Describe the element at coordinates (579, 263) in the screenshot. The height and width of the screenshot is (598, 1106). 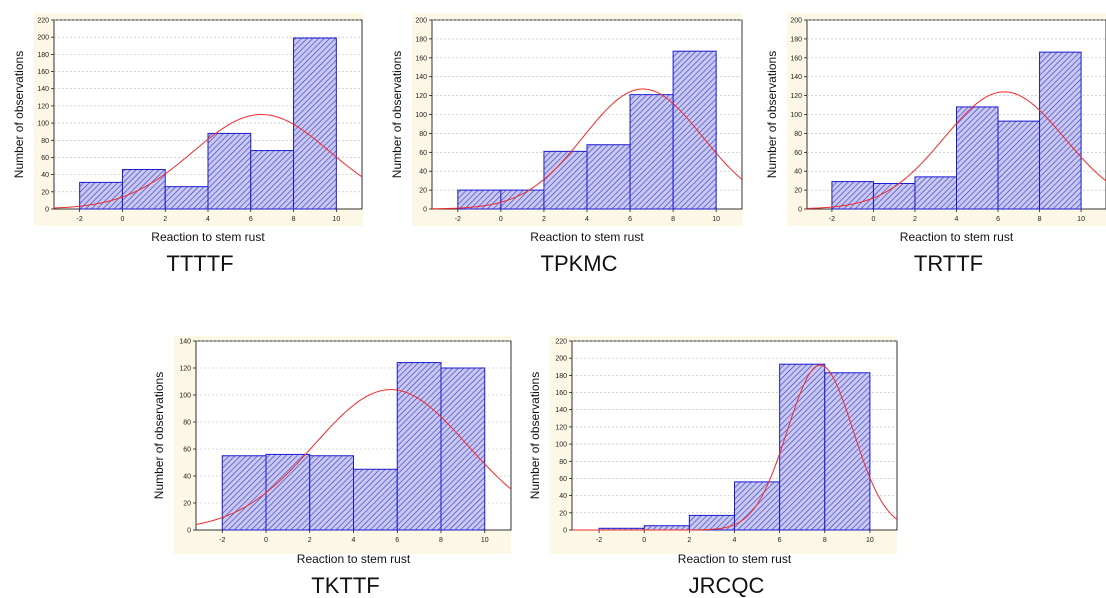
I see `chart-title: TPKMC` at that location.